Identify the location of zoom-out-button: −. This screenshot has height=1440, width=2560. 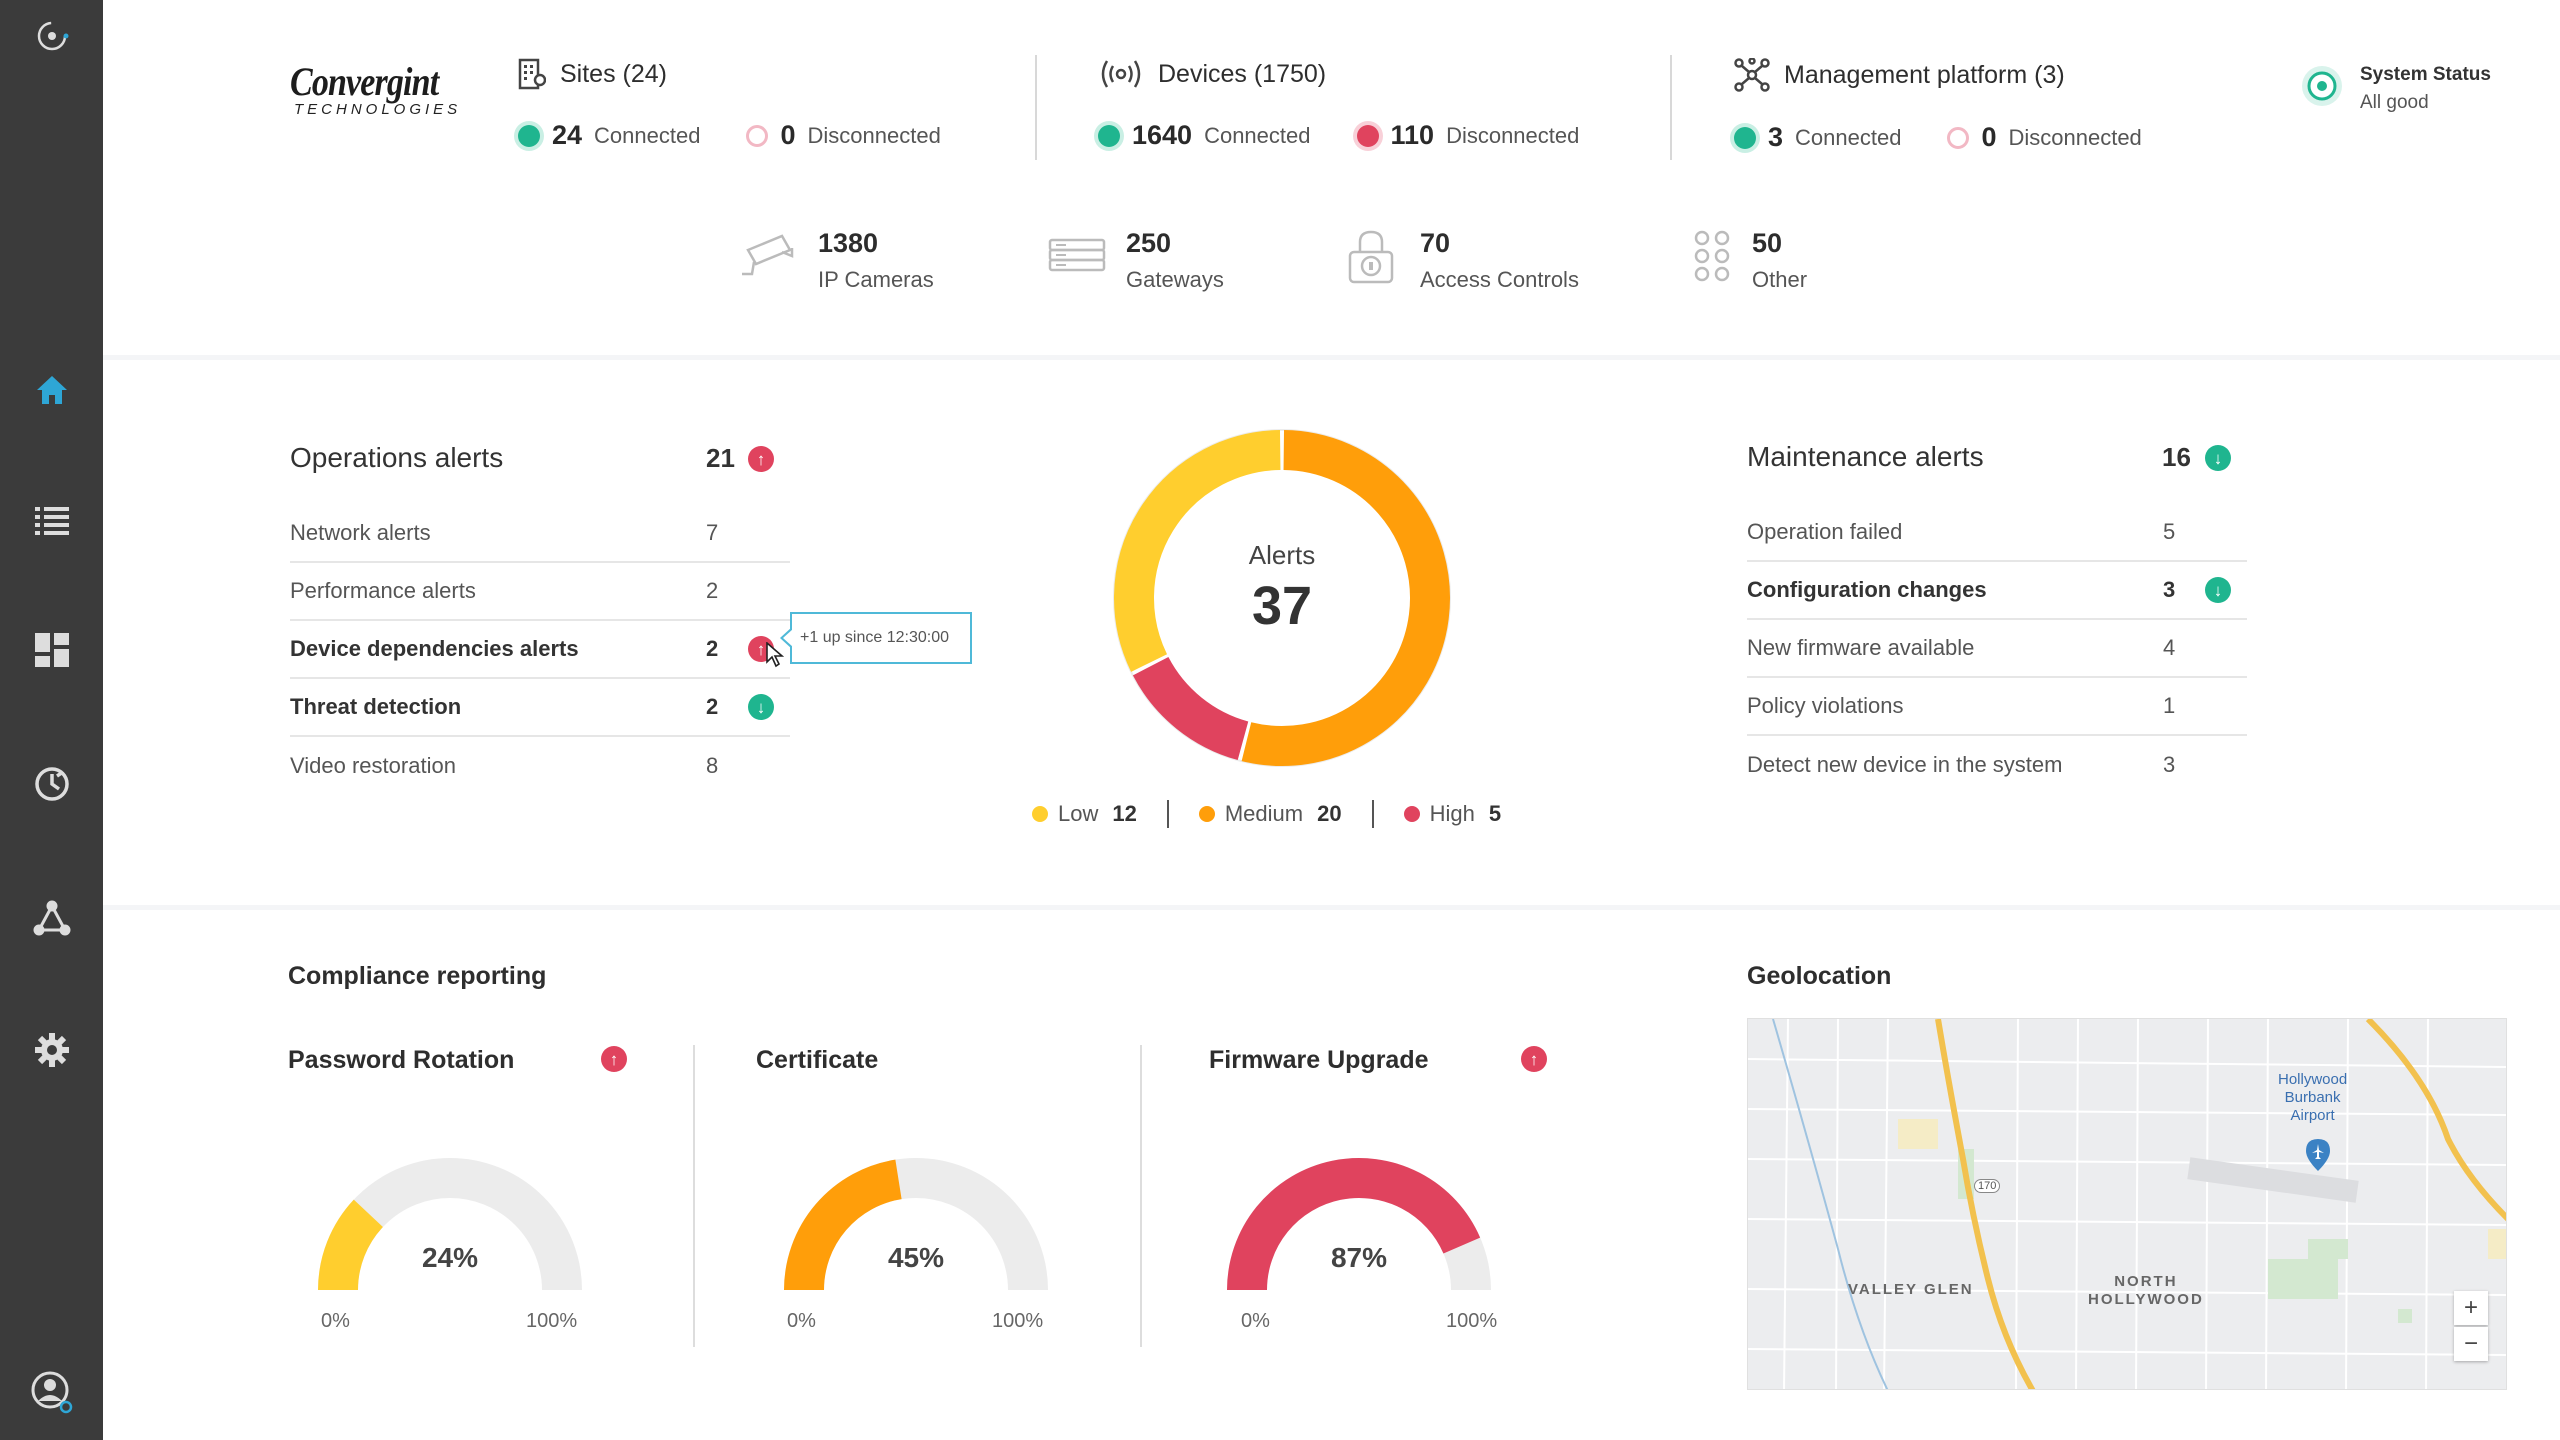
(2471, 1344).